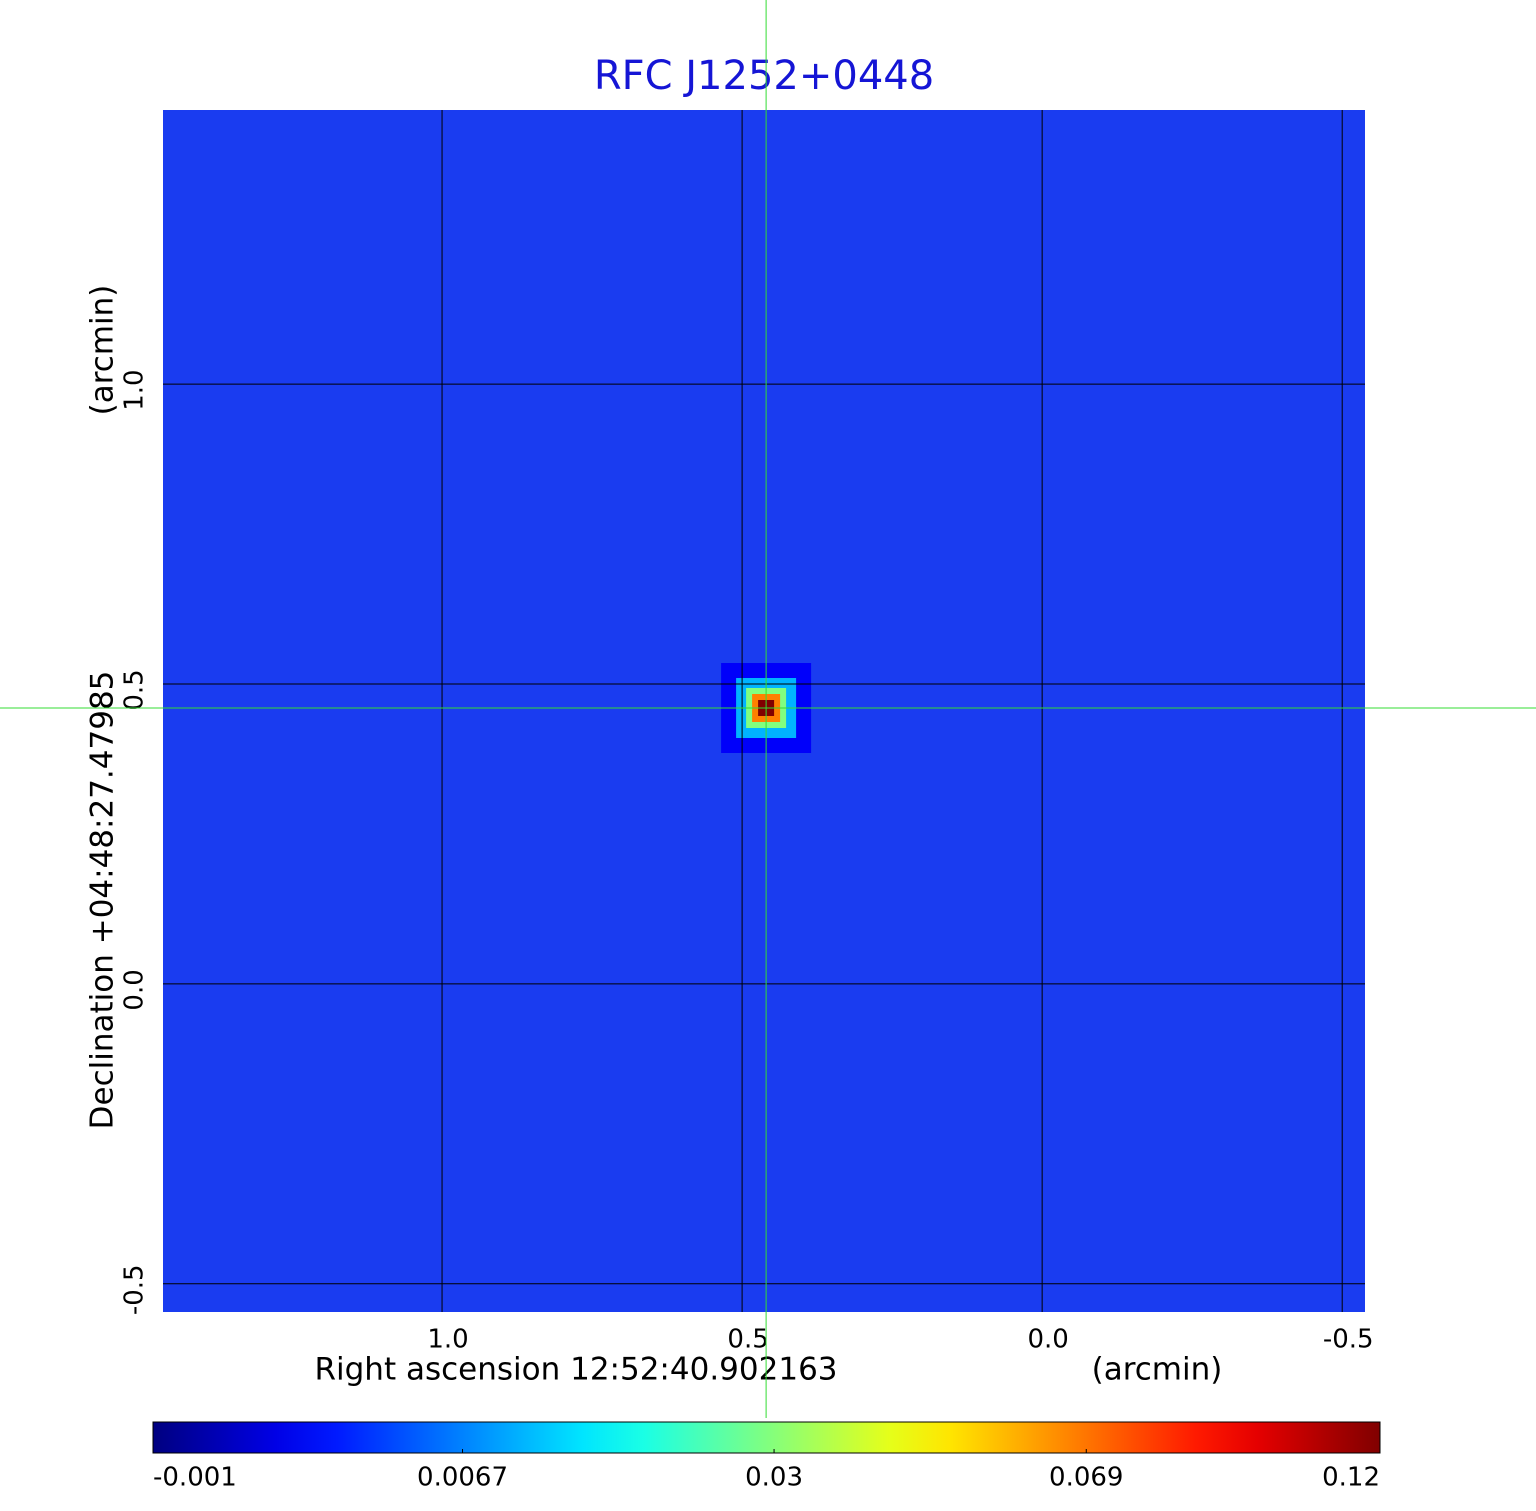  I want to click on colorbar-tick-label: 0.0067, so click(462, 1478).